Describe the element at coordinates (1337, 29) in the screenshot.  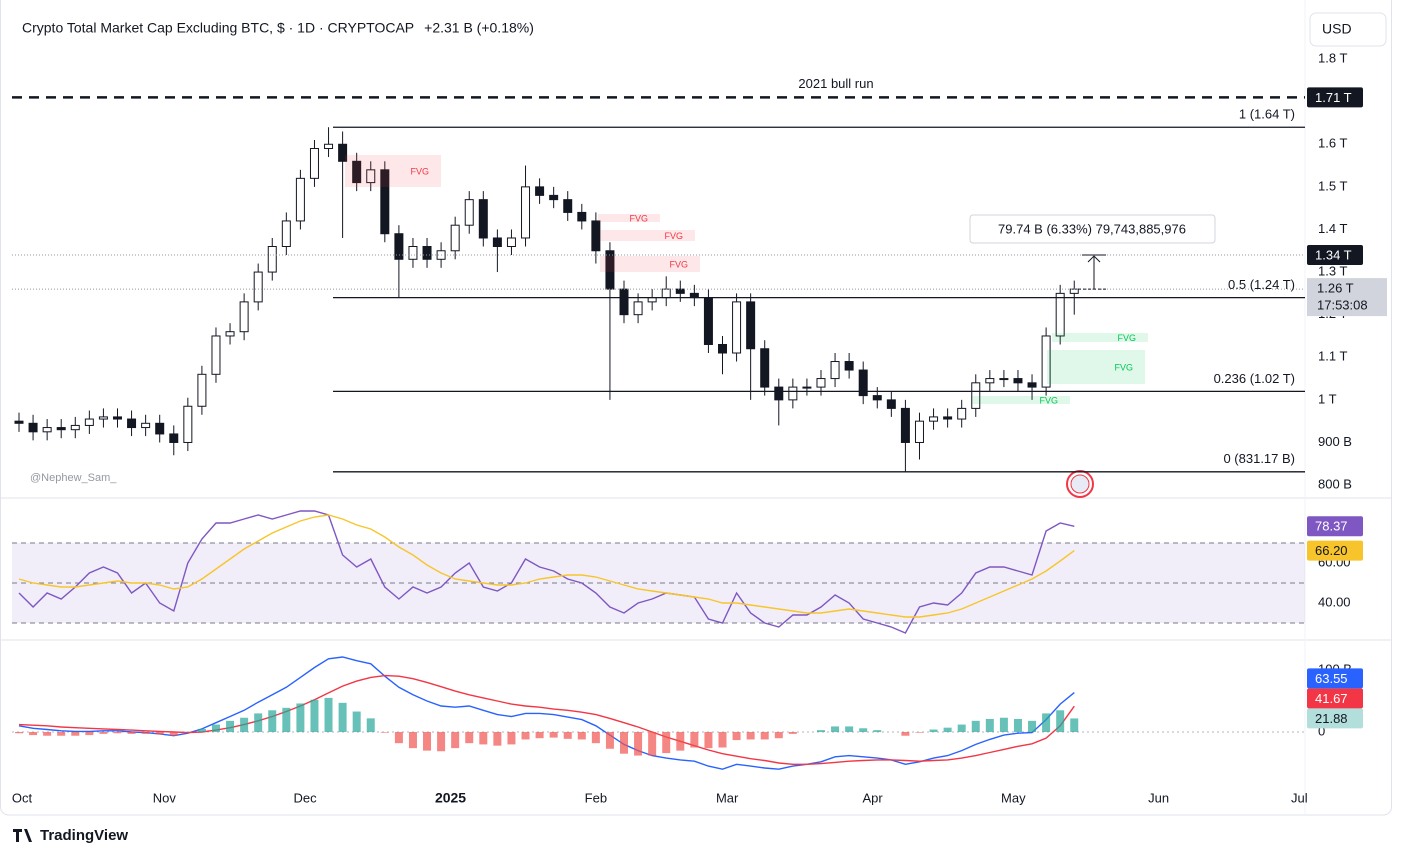
I see `currency: USD` at that location.